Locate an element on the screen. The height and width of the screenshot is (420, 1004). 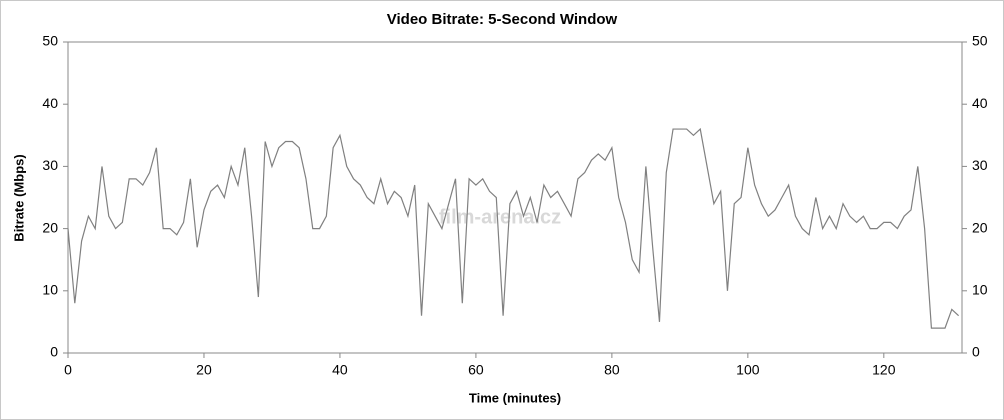
x-tick-label: 120 is located at coordinates (884, 370).